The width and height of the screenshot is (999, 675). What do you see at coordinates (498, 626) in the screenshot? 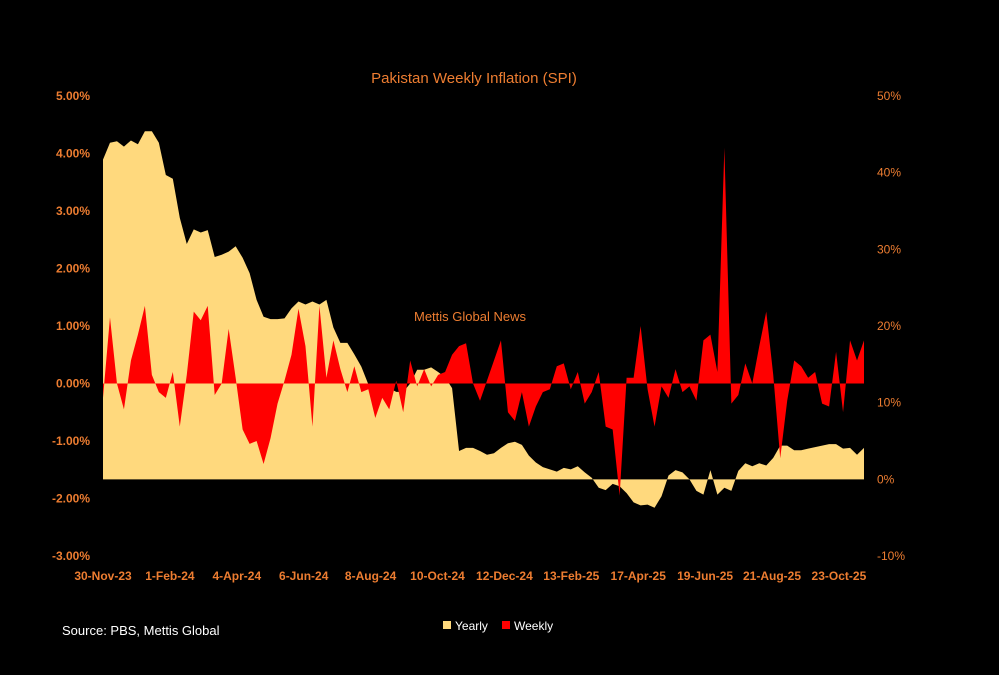
I see `legend: Yearly Weekly` at bounding box center [498, 626].